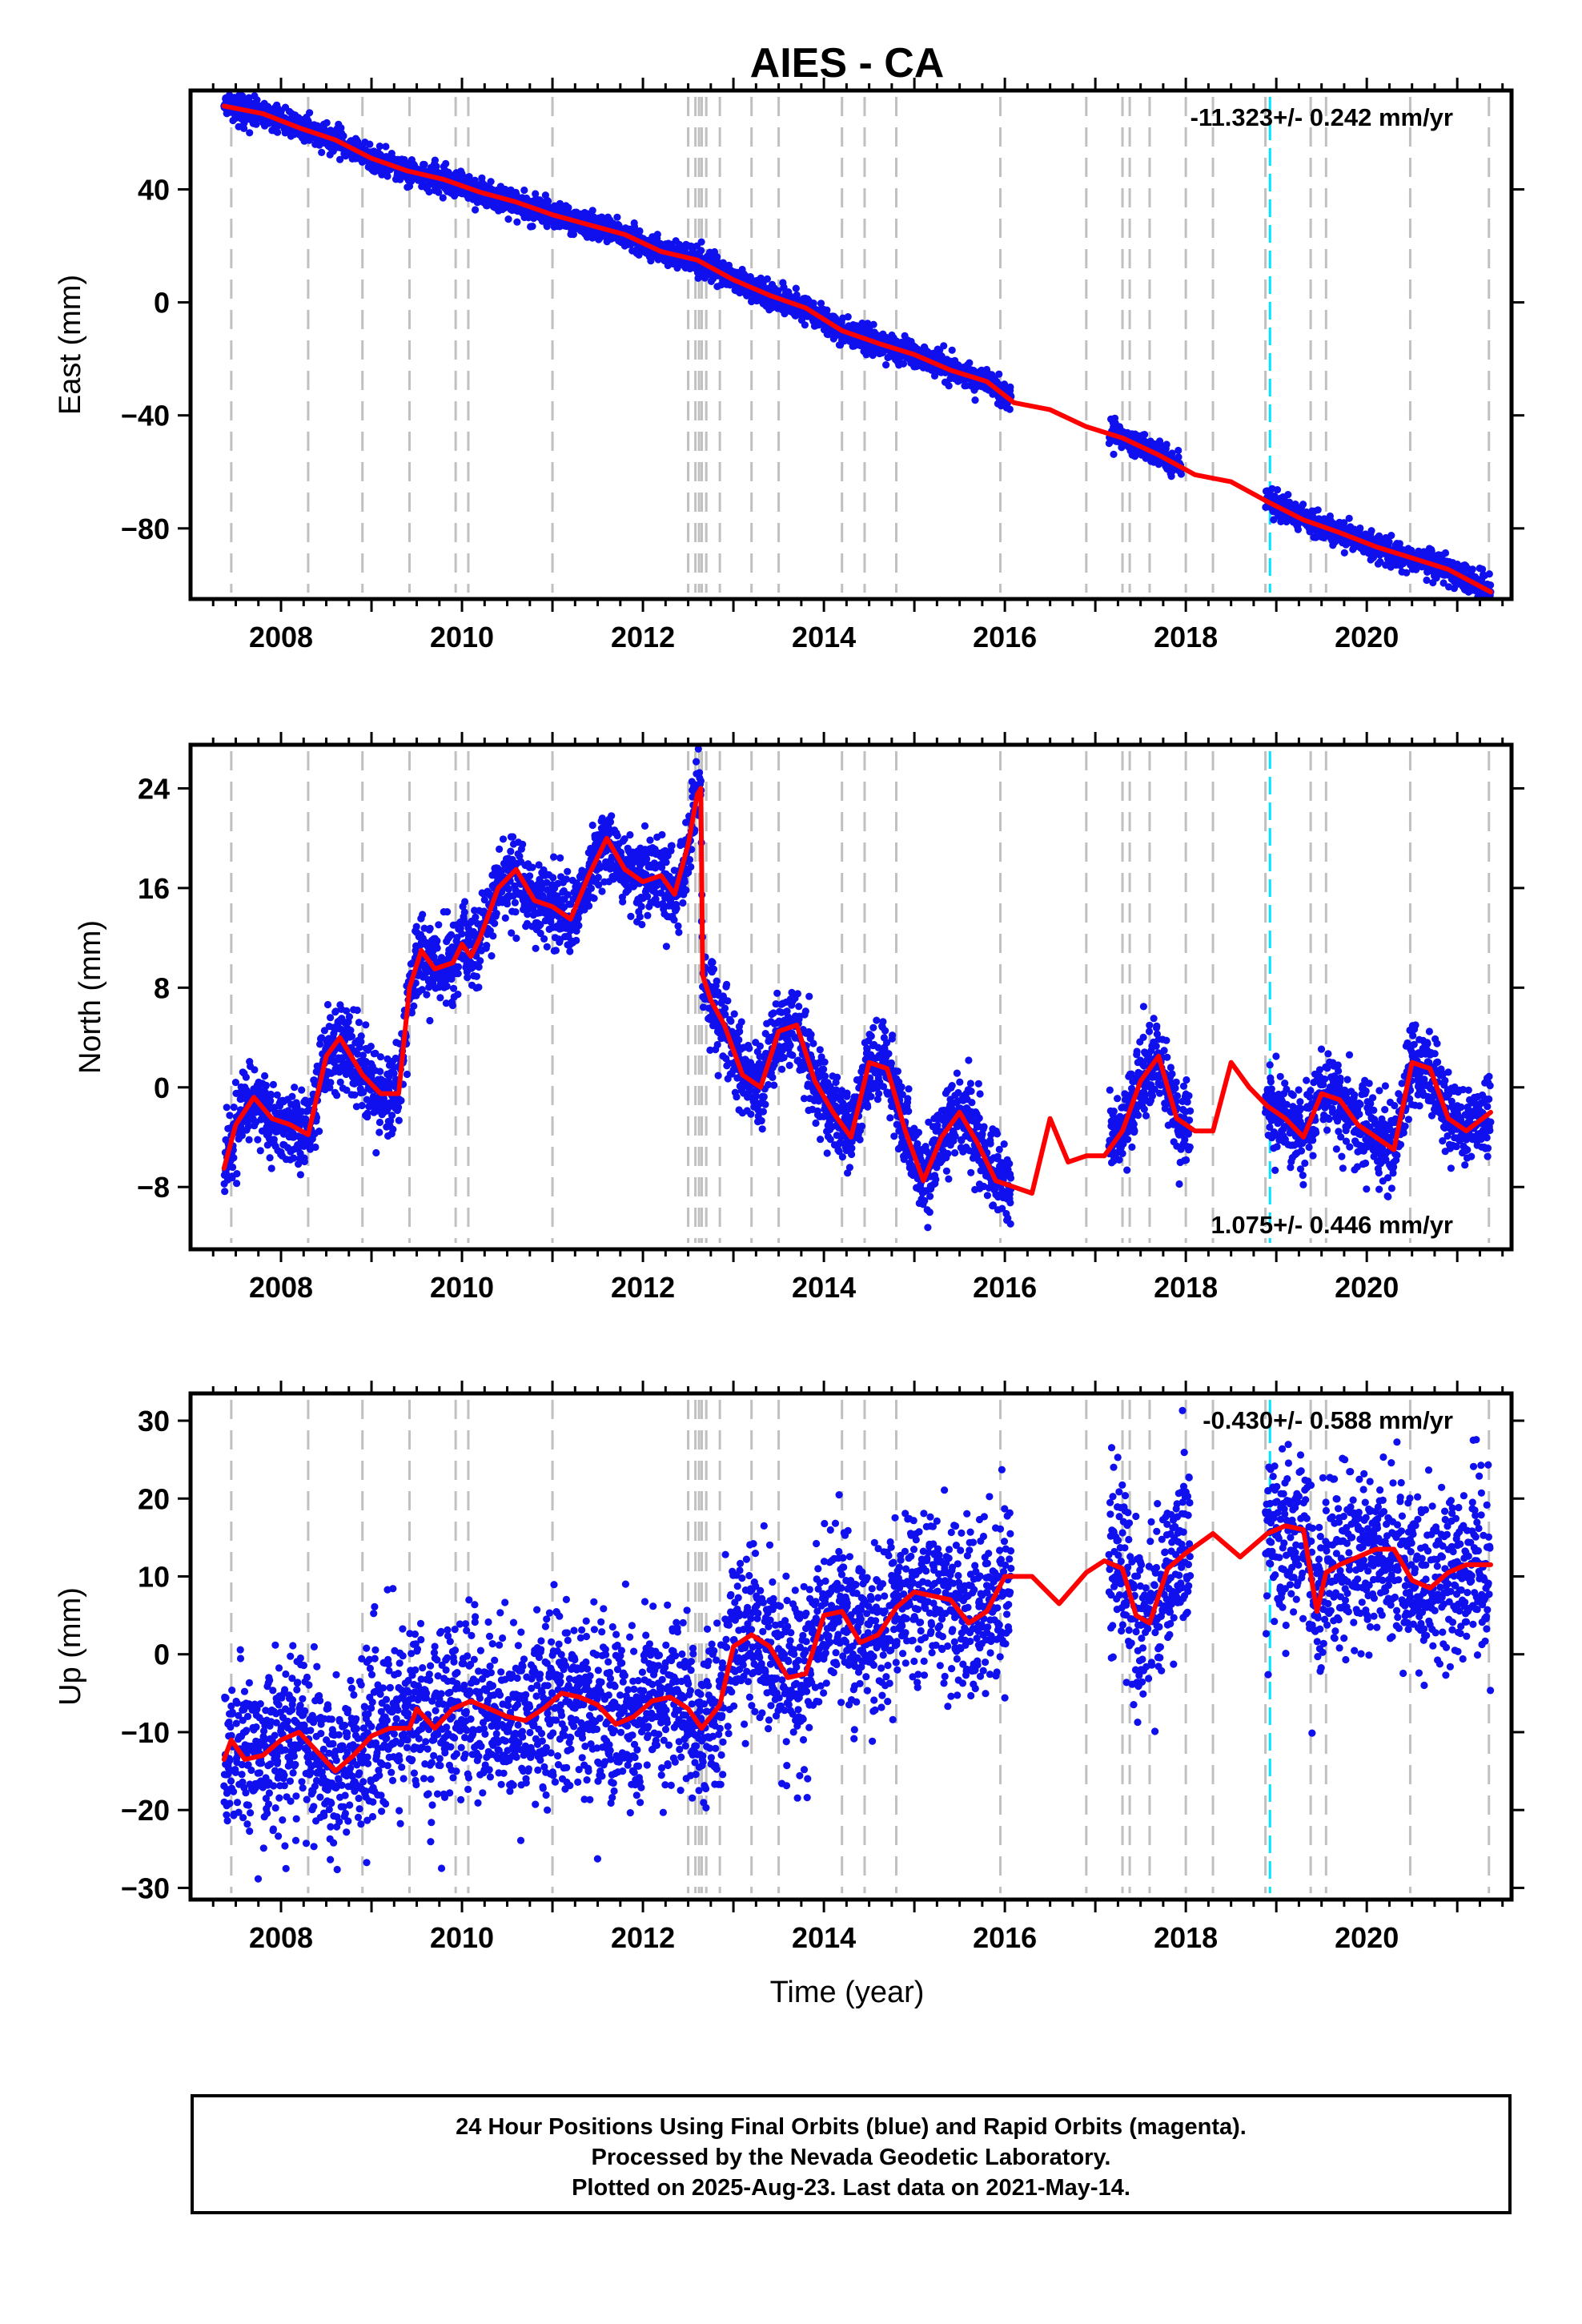  Describe the element at coordinates (462, 637) in the screenshot. I see `x-tick-label: 2010` at that location.